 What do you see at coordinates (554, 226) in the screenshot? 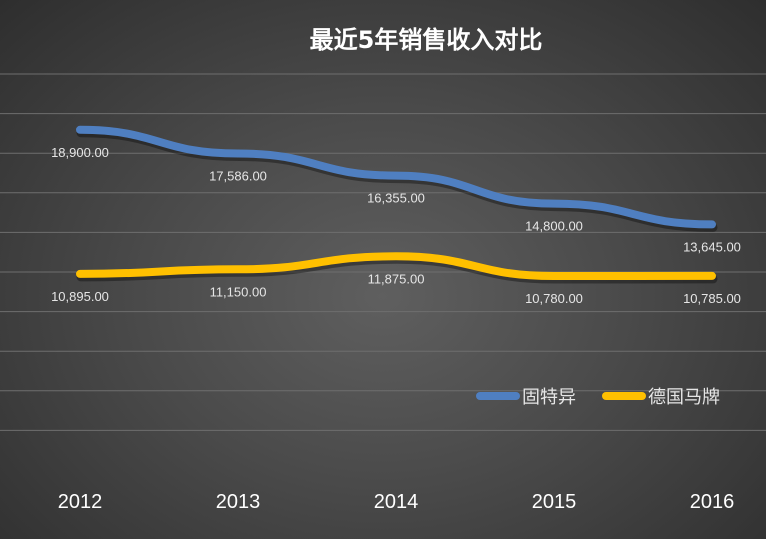
I see `data-label: 14,800.00` at bounding box center [554, 226].